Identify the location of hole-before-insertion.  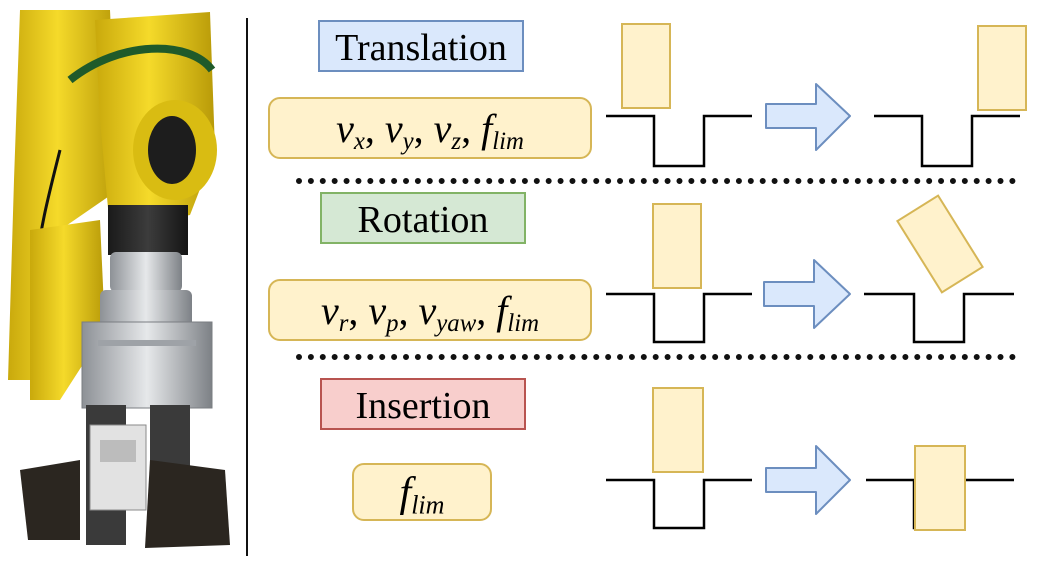
(679, 504).